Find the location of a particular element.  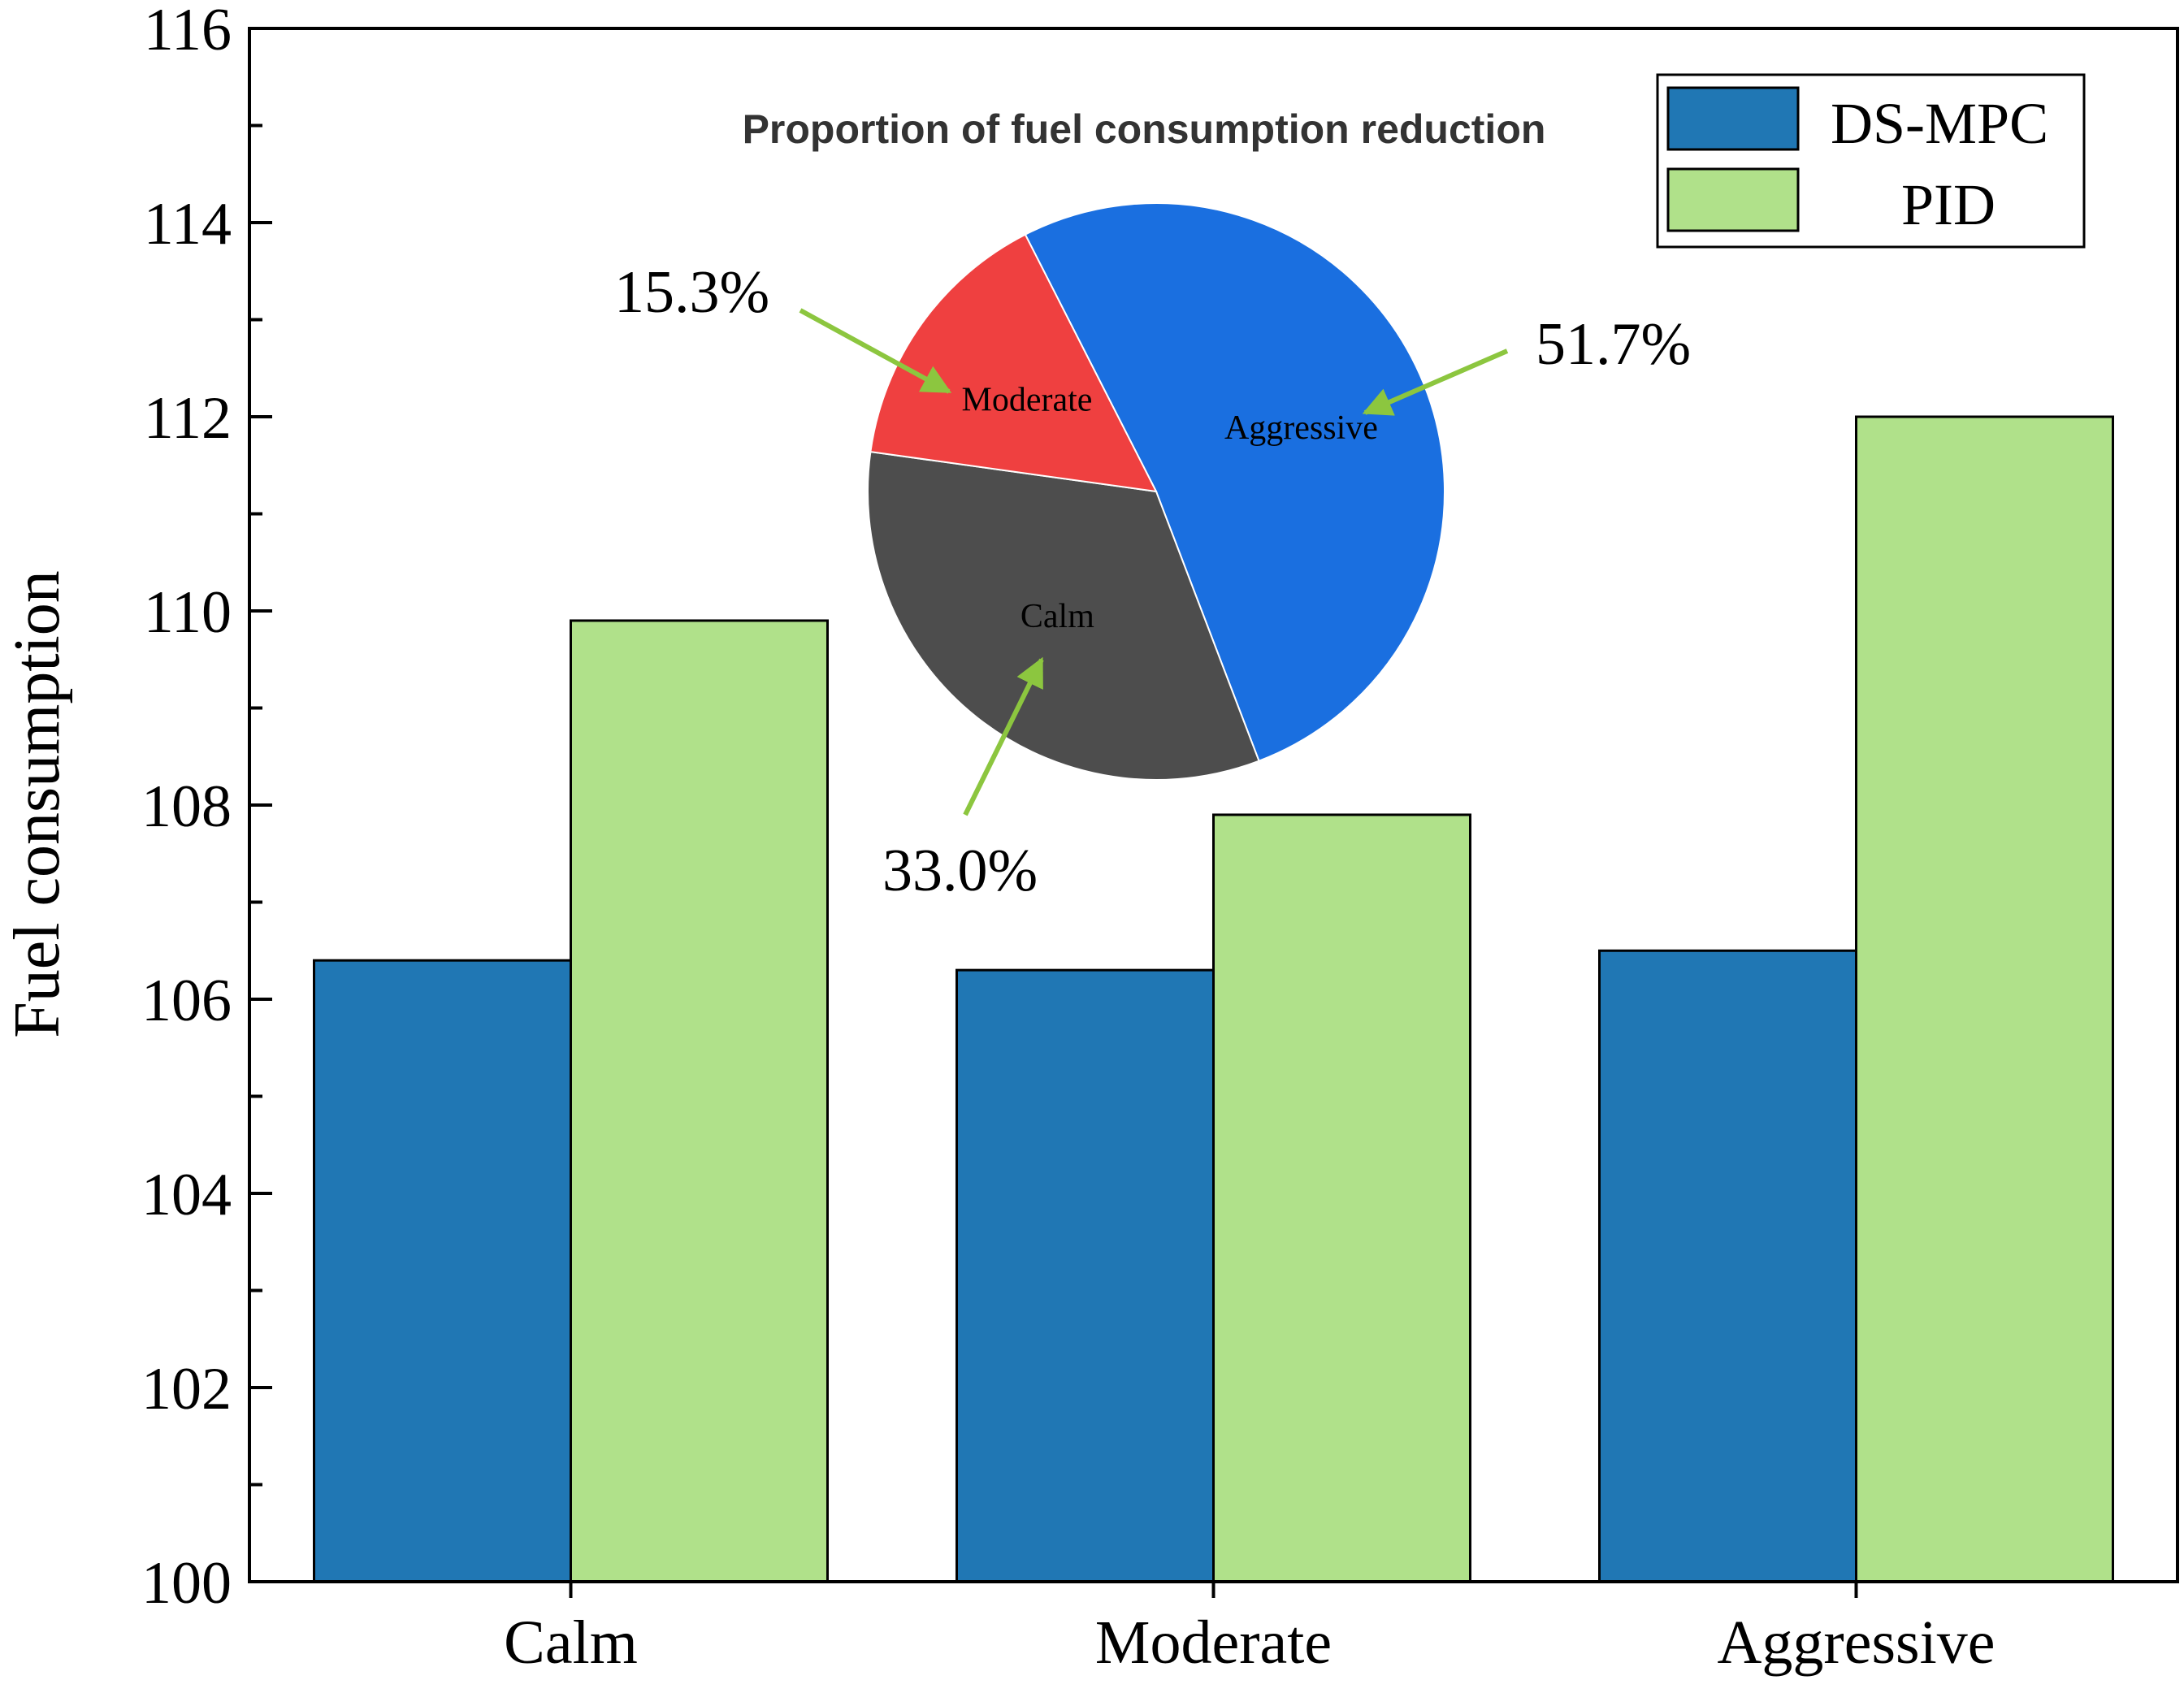

pie-slice-aggressive is located at coordinates (1234, 482).